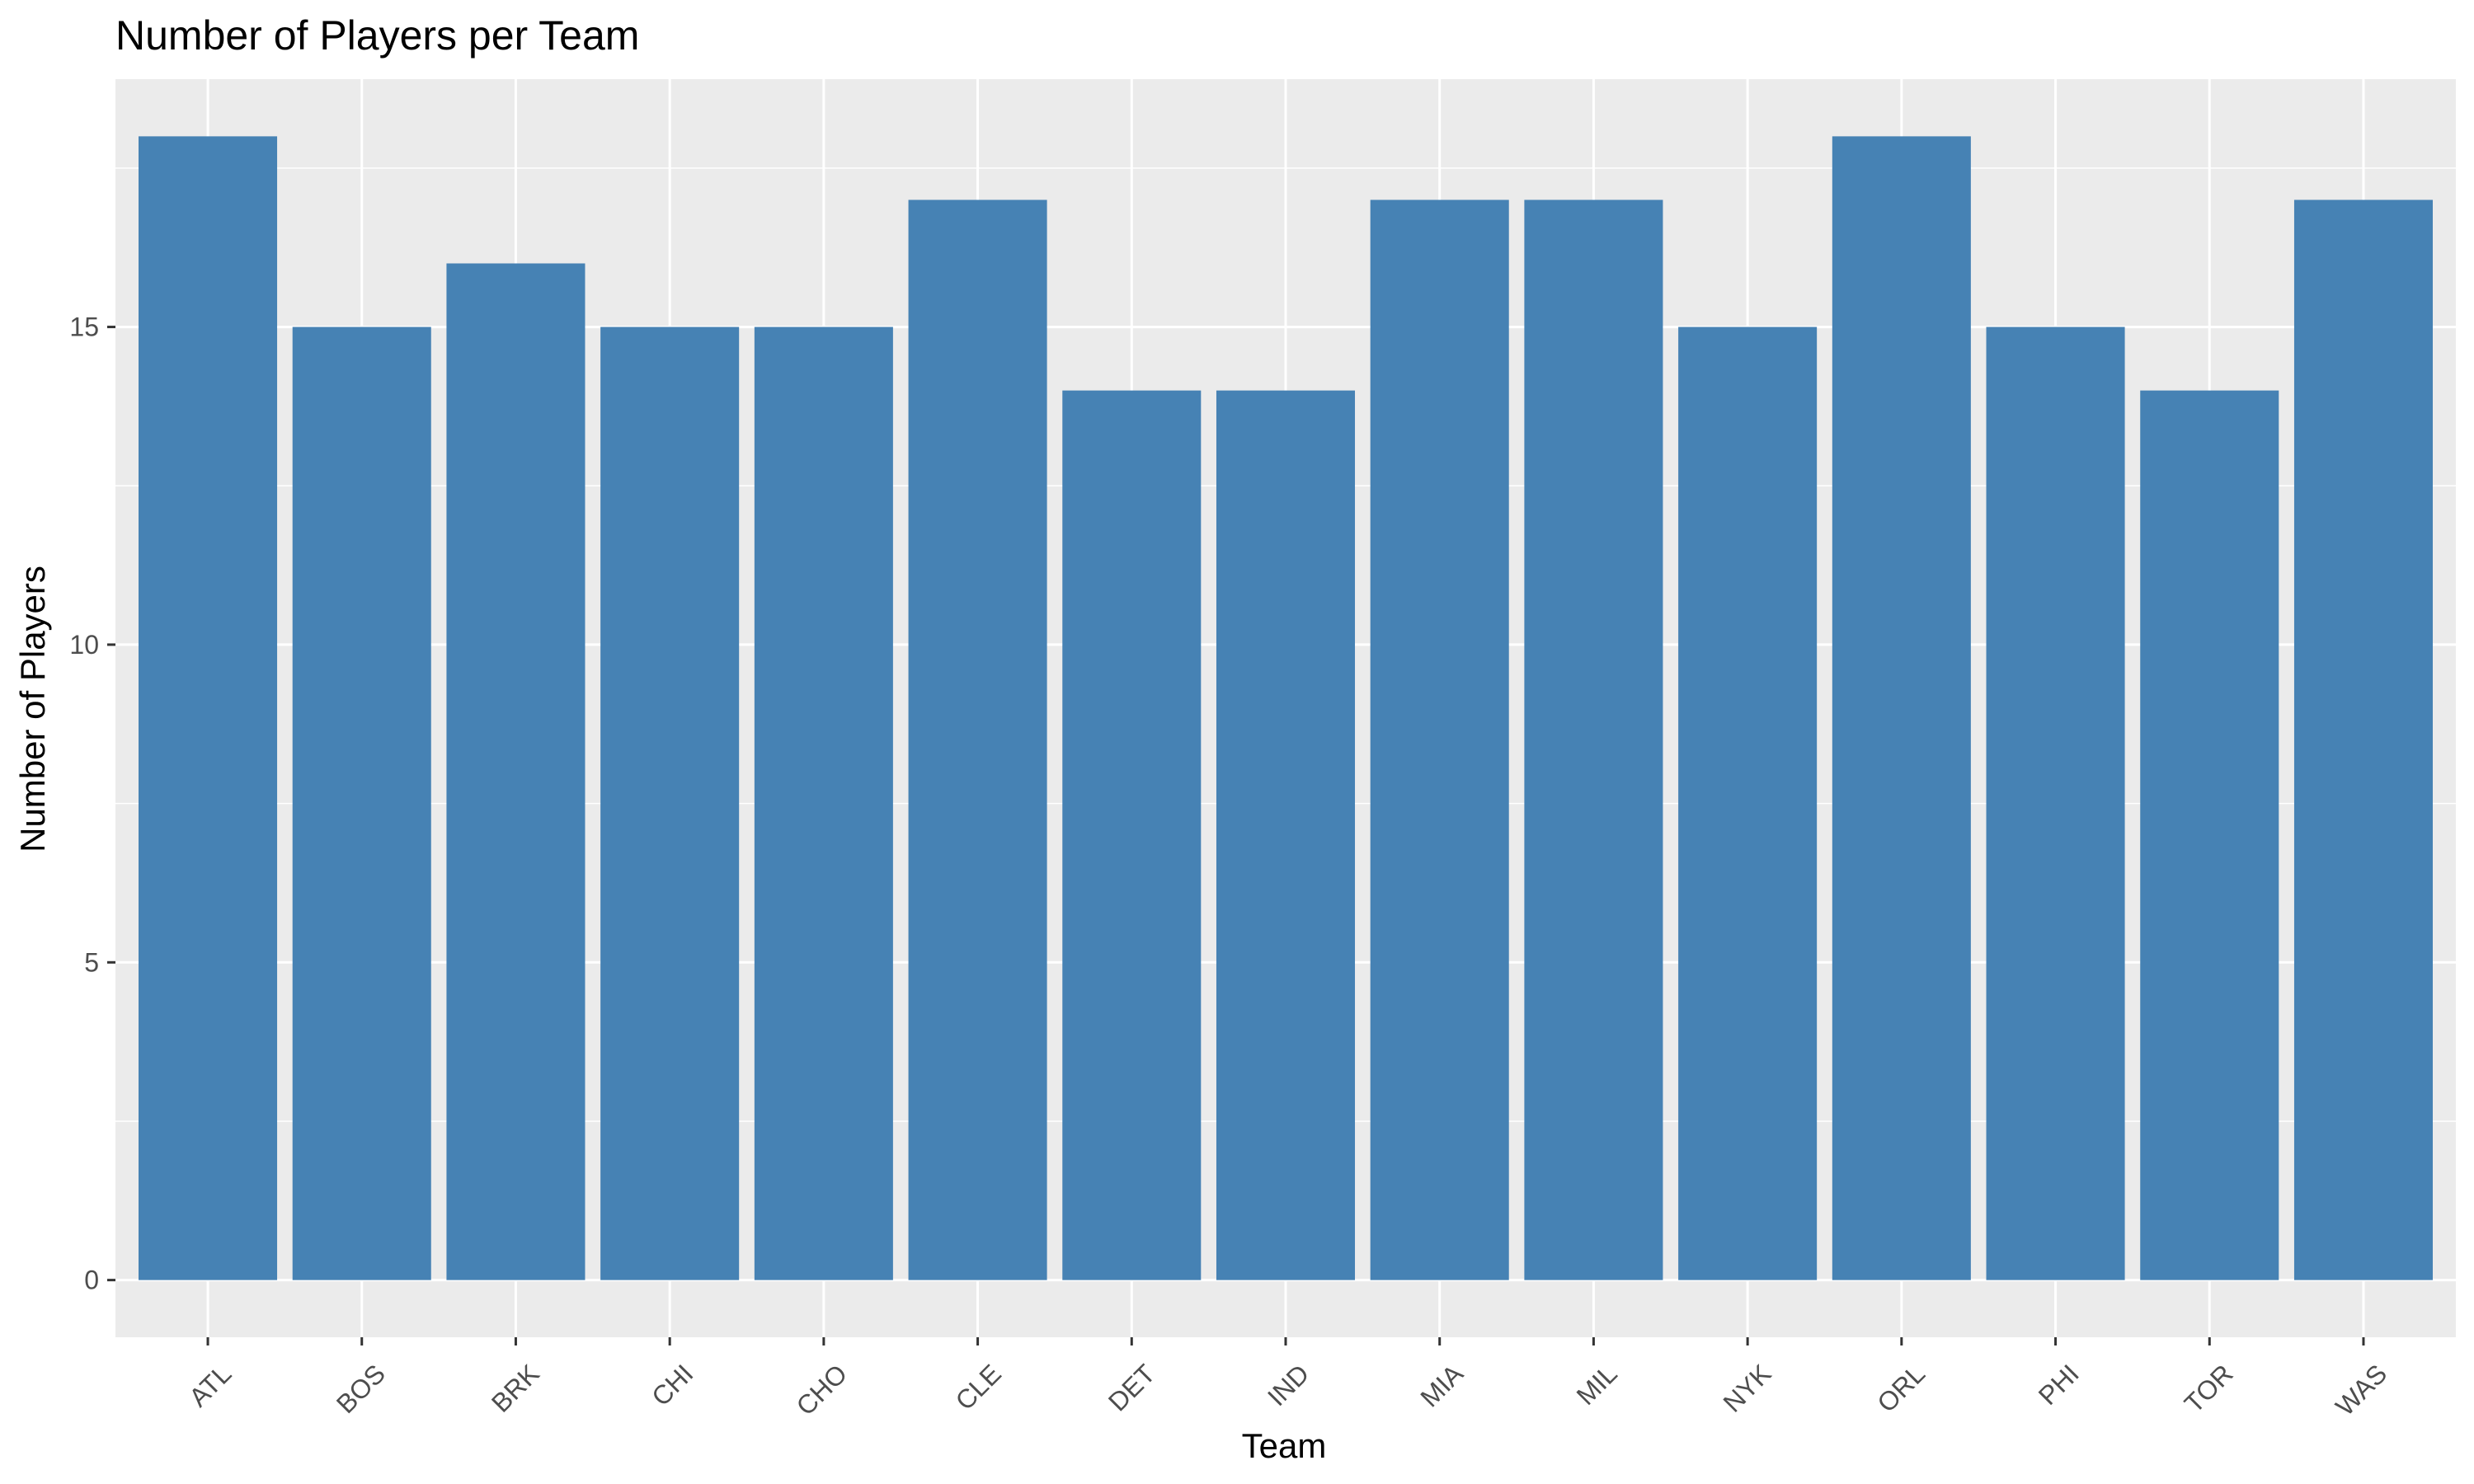 The width and height of the screenshot is (2474, 1484). What do you see at coordinates (1132, 835) in the screenshot?
I see `bar-det` at bounding box center [1132, 835].